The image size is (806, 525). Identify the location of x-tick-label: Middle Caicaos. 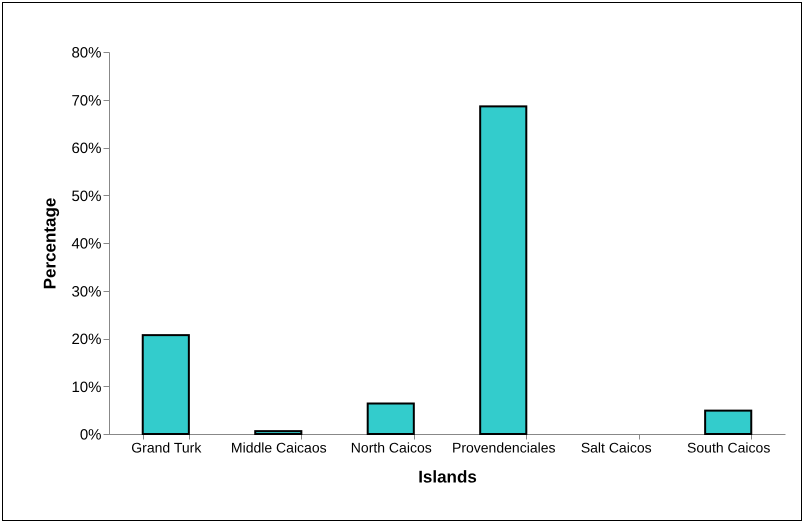
(278, 448).